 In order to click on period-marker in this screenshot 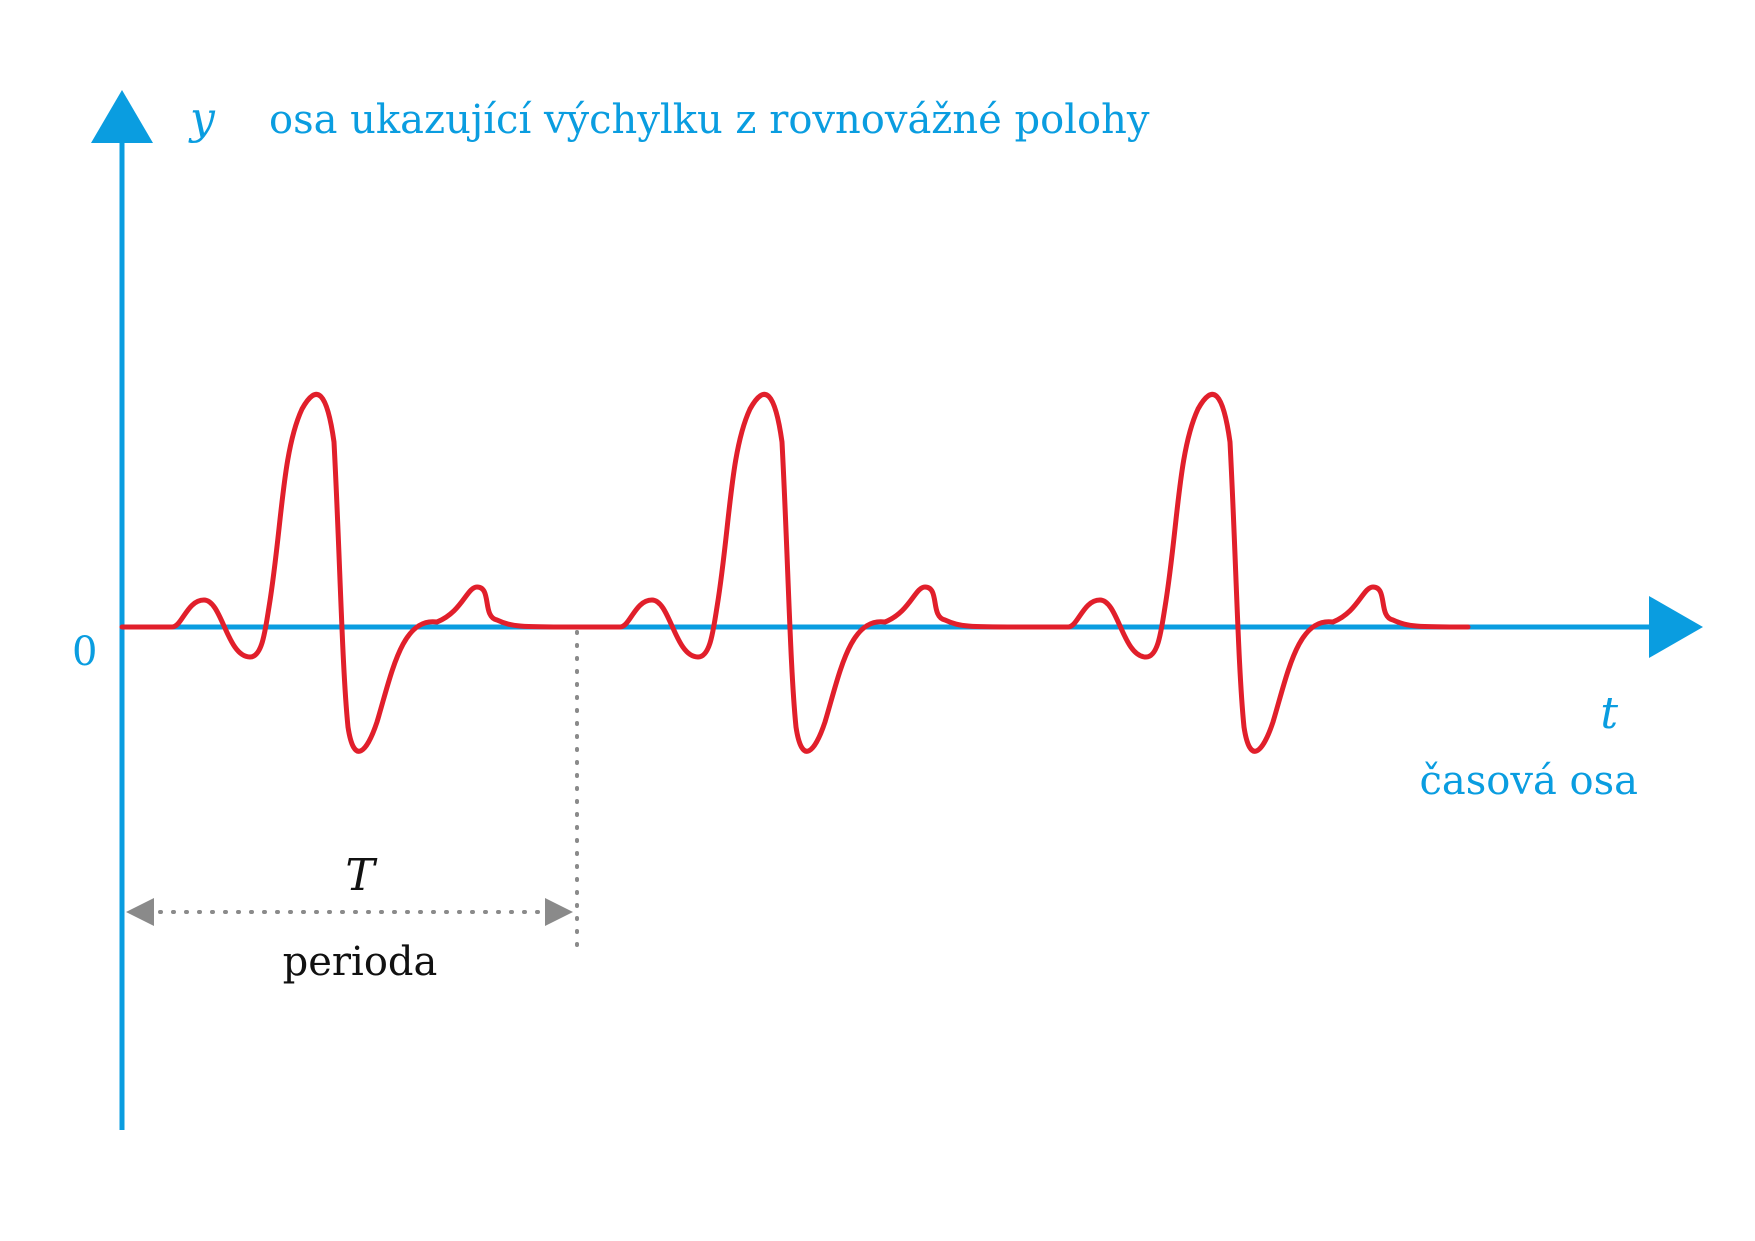, I will do `click(352, 793)`.